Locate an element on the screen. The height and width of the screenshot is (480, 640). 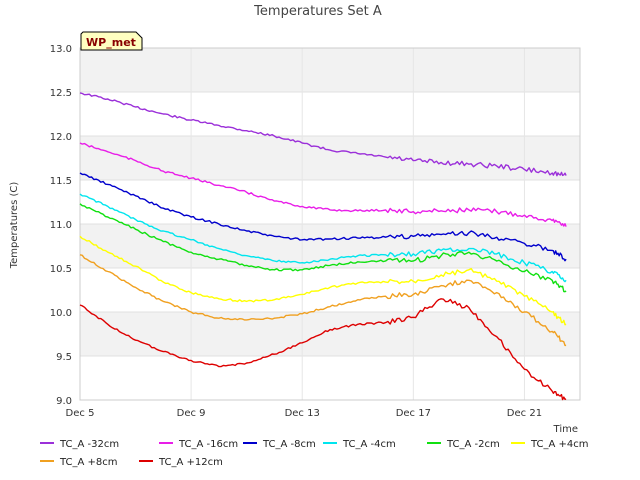
legend-item: TC_A +12cm is located at coordinates (181, 462).